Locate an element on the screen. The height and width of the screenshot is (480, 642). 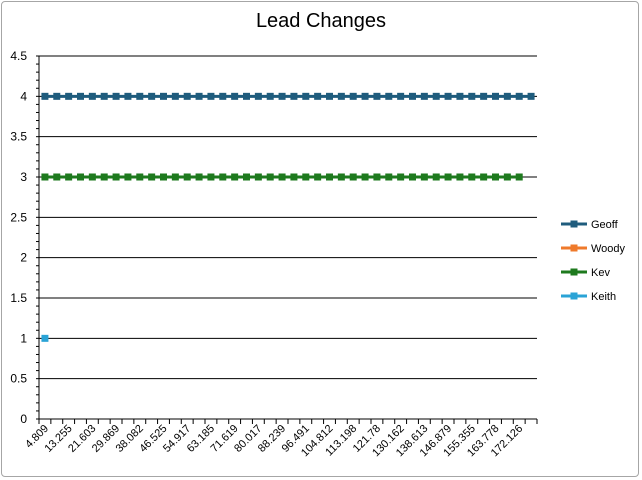
y-tick-label: 2 is located at coordinates (23, 258).